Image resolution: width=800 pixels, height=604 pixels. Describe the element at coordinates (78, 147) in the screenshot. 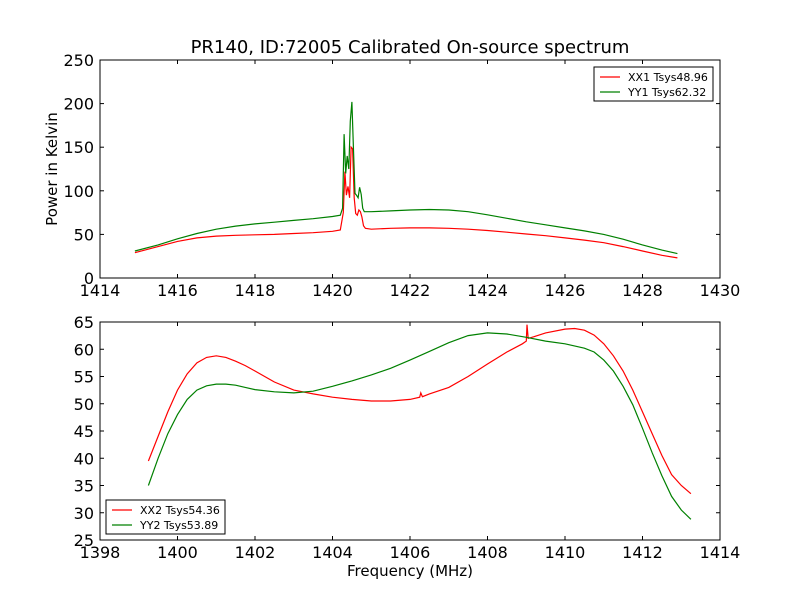

I see `y-tick-label: 150` at that location.